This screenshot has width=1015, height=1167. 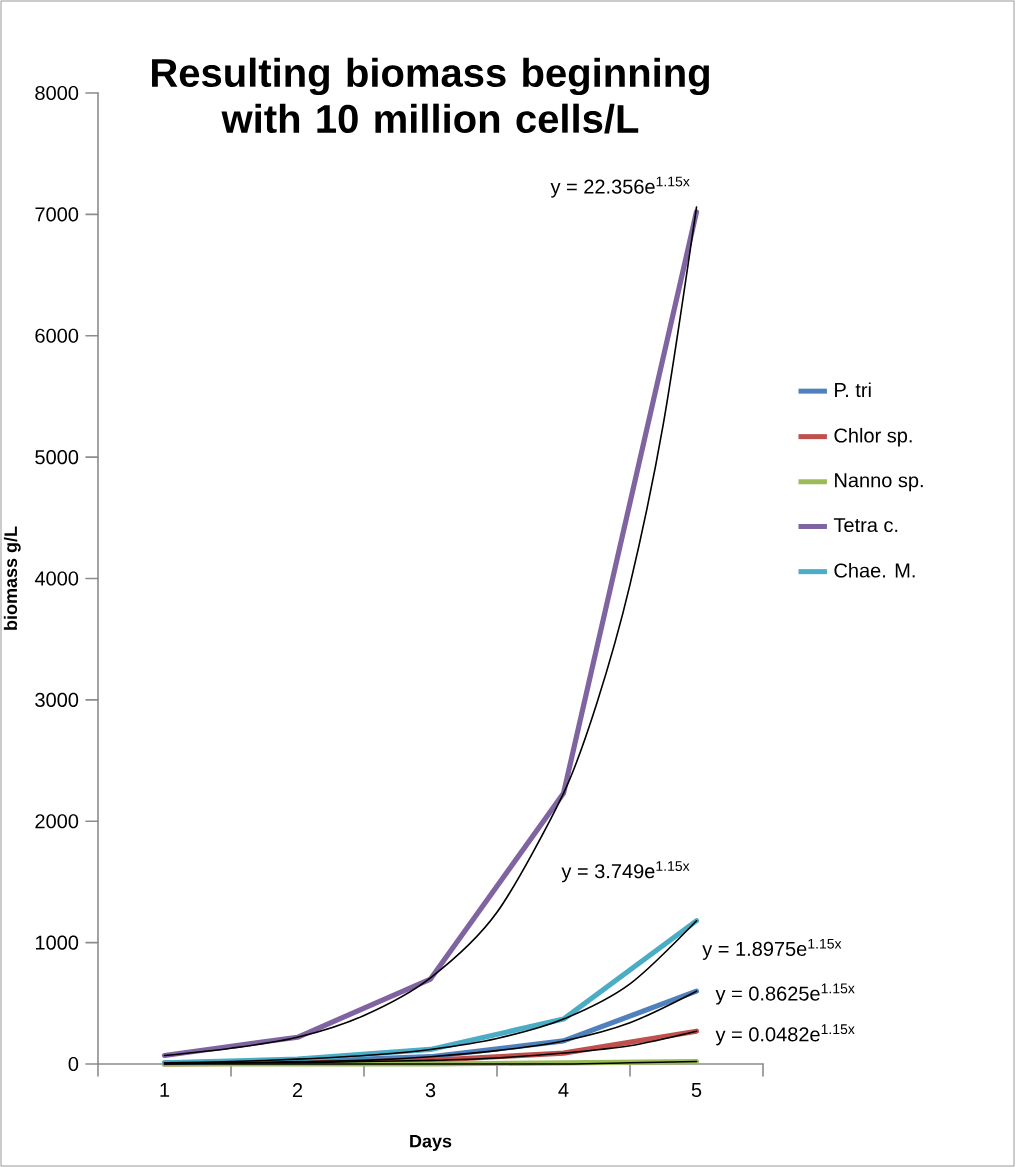 I want to click on annotation: y = 22.356e$^{1.15x}$, so click(x=620, y=187).